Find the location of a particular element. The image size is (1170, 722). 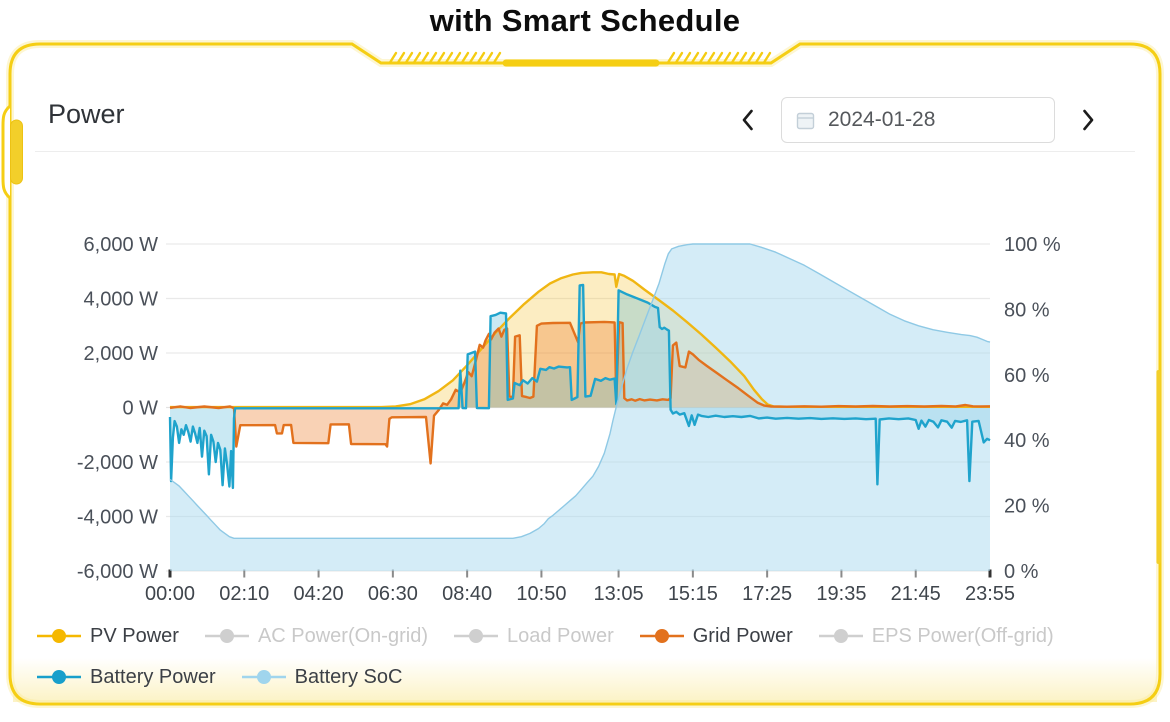

y-right-label: 100 % is located at coordinates (1032, 245).